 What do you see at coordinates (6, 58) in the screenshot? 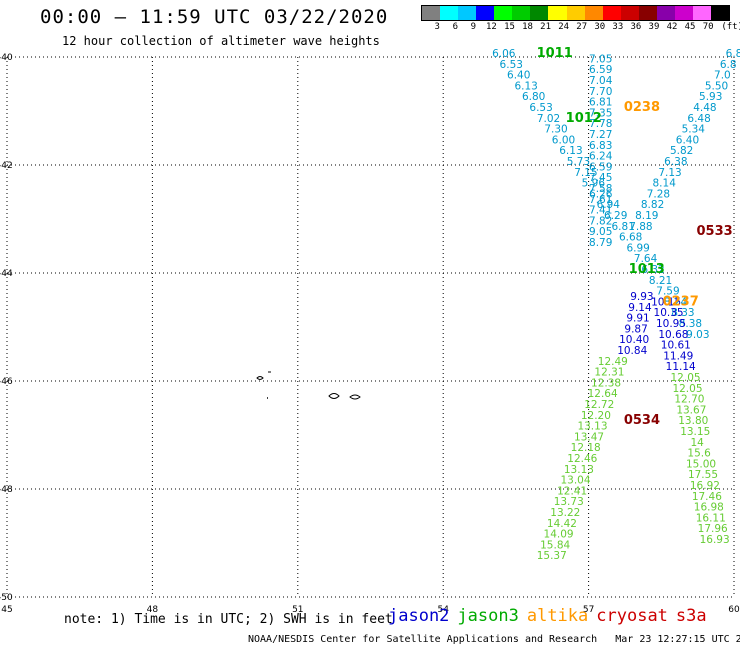
I see `lat-tick-label: -40` at bounding box center [6, 58].